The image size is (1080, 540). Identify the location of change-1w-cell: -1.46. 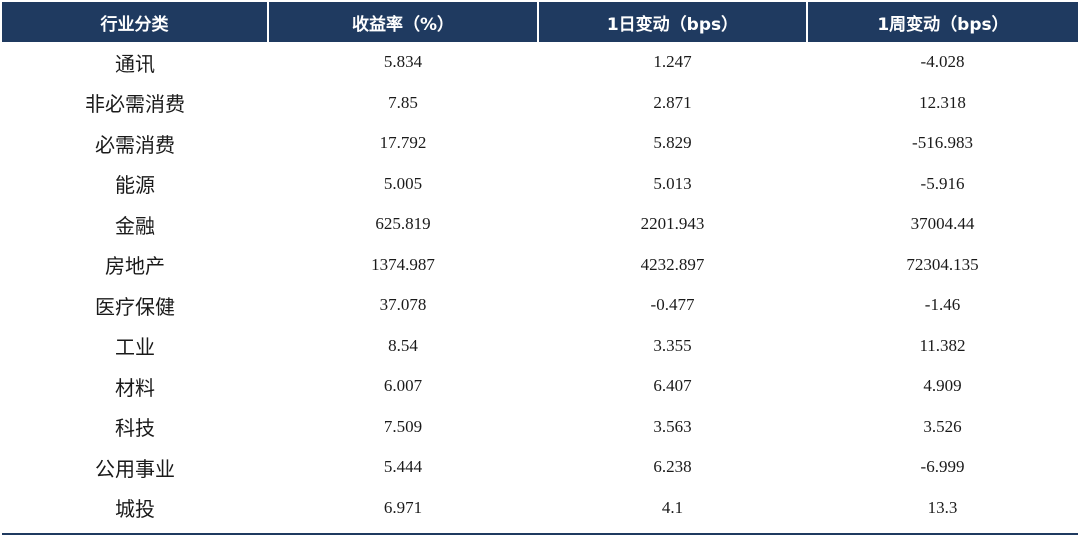
(942, 305).